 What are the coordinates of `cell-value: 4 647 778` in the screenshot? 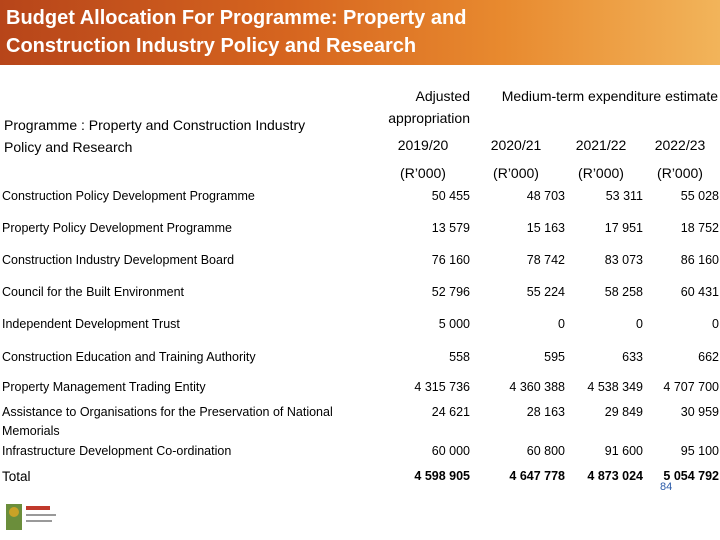 It's located at (537, 476).